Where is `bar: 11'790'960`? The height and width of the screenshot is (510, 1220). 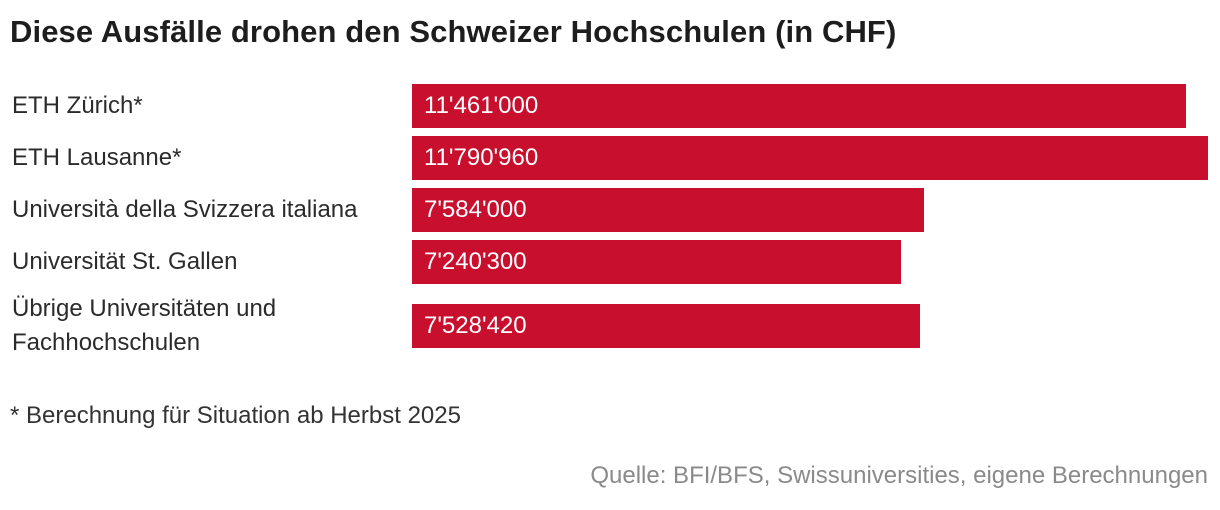
bar: 11'790'960 is located at coordinates (810, 158).